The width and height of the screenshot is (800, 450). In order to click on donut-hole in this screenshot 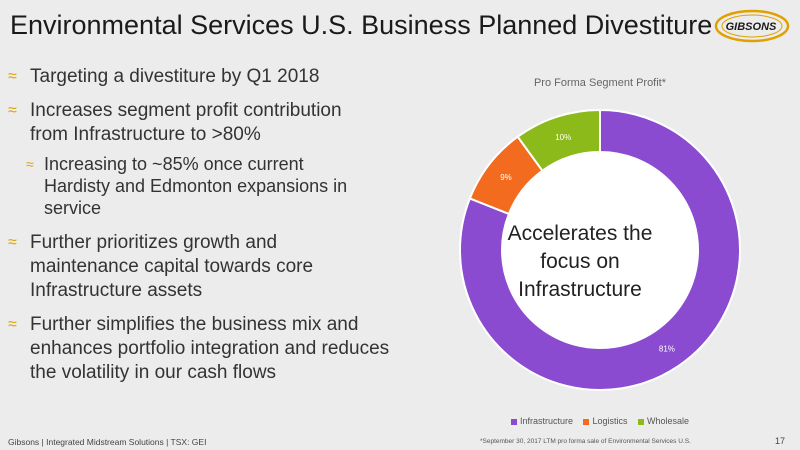, I will do `click(600, 250)`.